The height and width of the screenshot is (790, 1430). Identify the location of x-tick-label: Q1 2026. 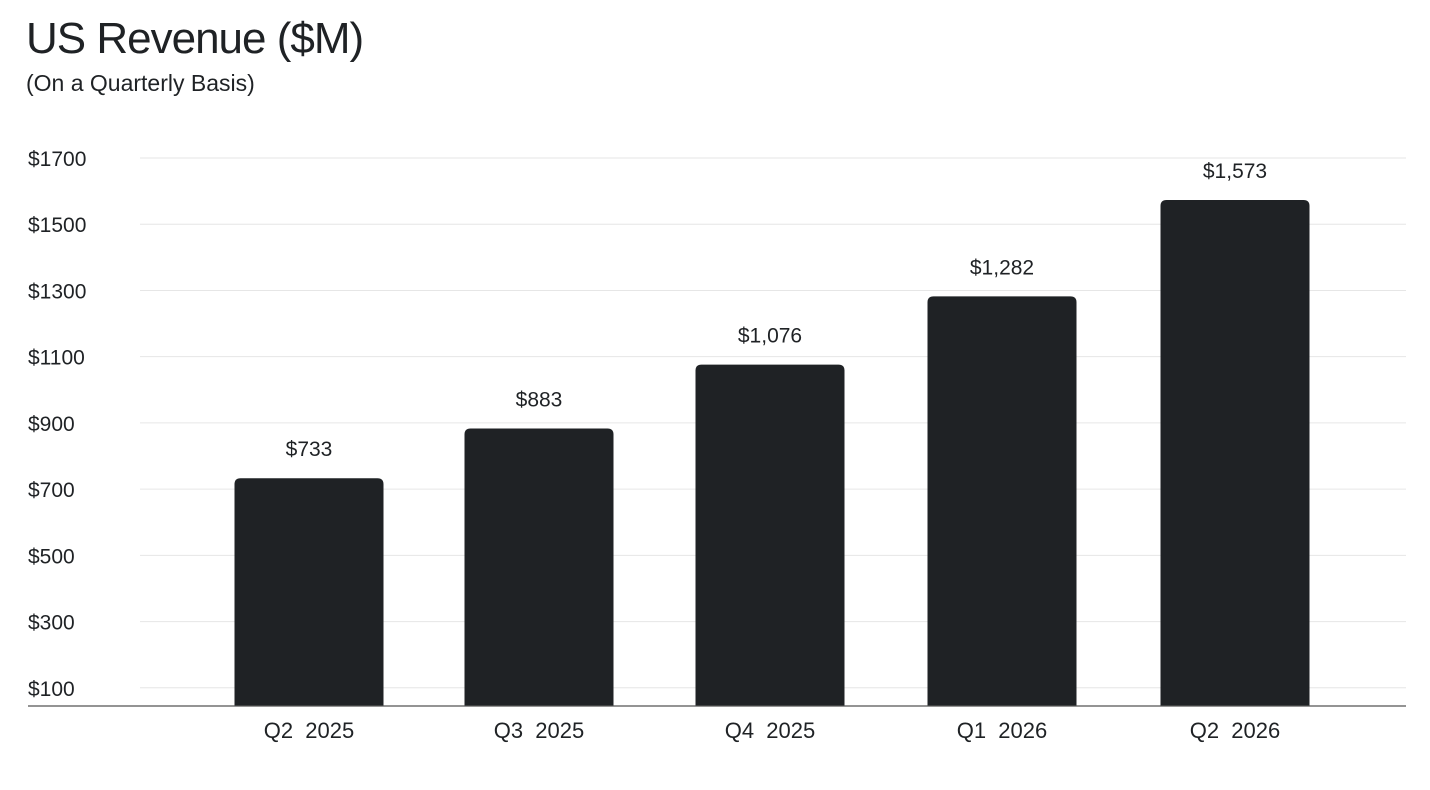
(1002, 730).